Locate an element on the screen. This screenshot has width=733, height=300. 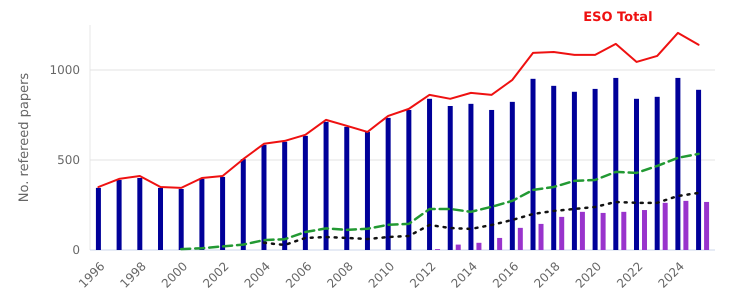
line-series is located at coordinates (481, 219).